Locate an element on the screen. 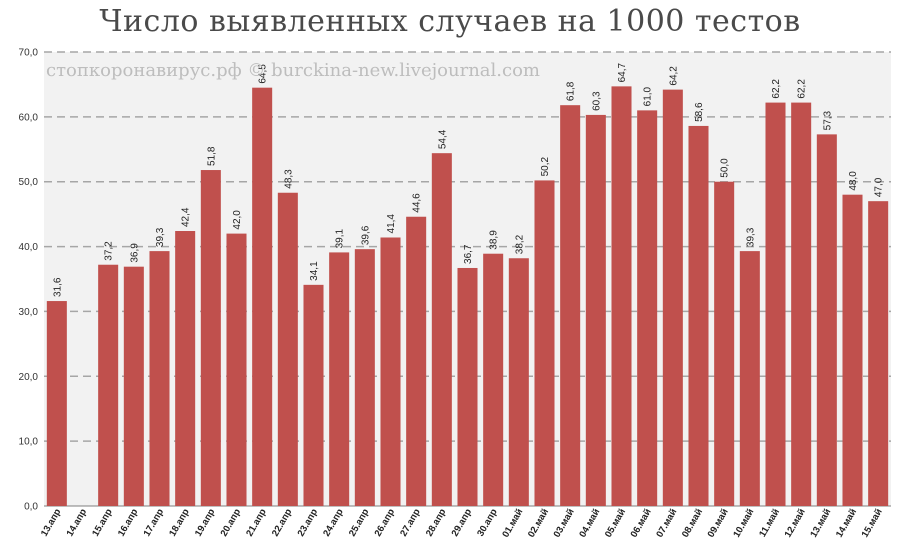 The height and width of the screenshot is (554, 900). x-tick-label: 01.май is located at coordinates (512, 523).